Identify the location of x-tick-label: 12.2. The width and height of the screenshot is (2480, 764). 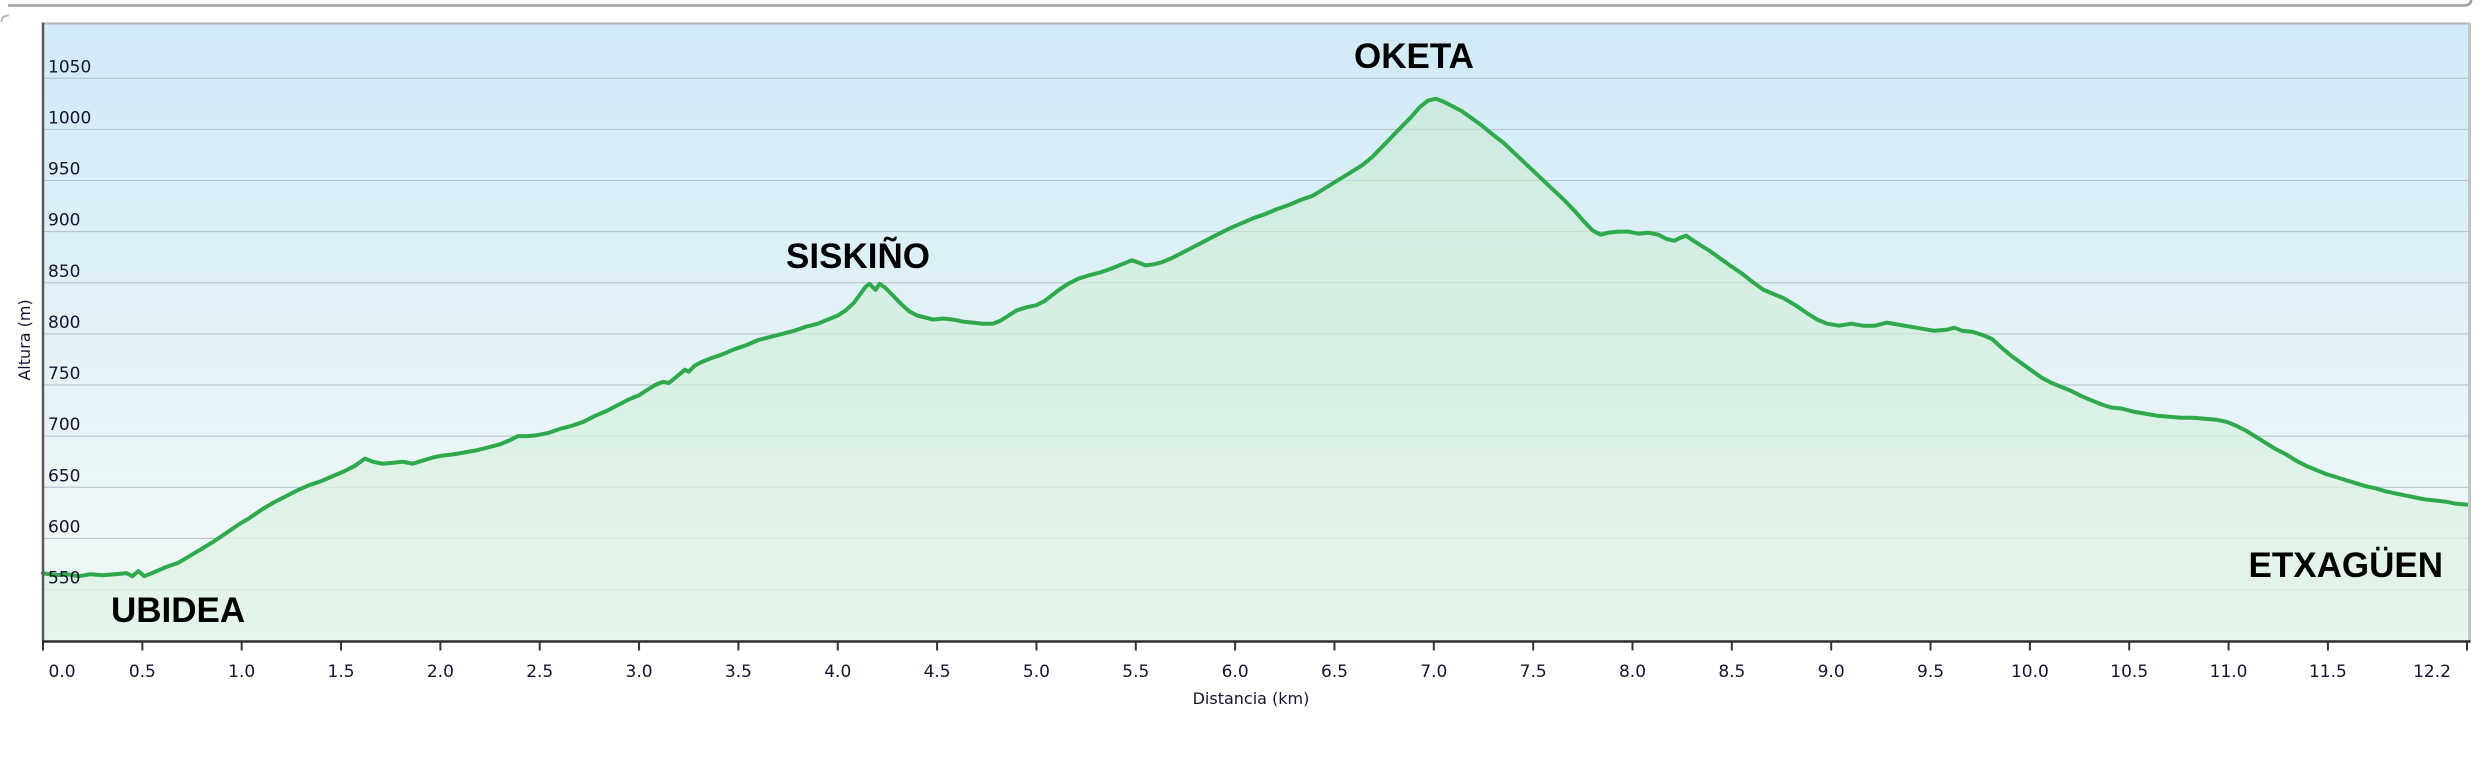
(2432, 672).